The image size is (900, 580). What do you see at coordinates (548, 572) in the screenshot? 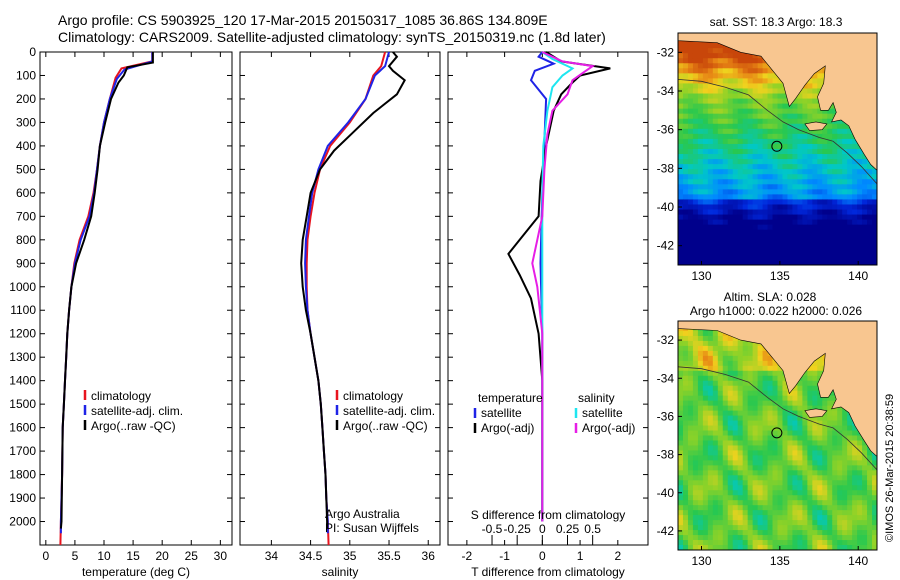
I see `diff-xlabel: T difference from climatology` at bounding box center [548, 572].